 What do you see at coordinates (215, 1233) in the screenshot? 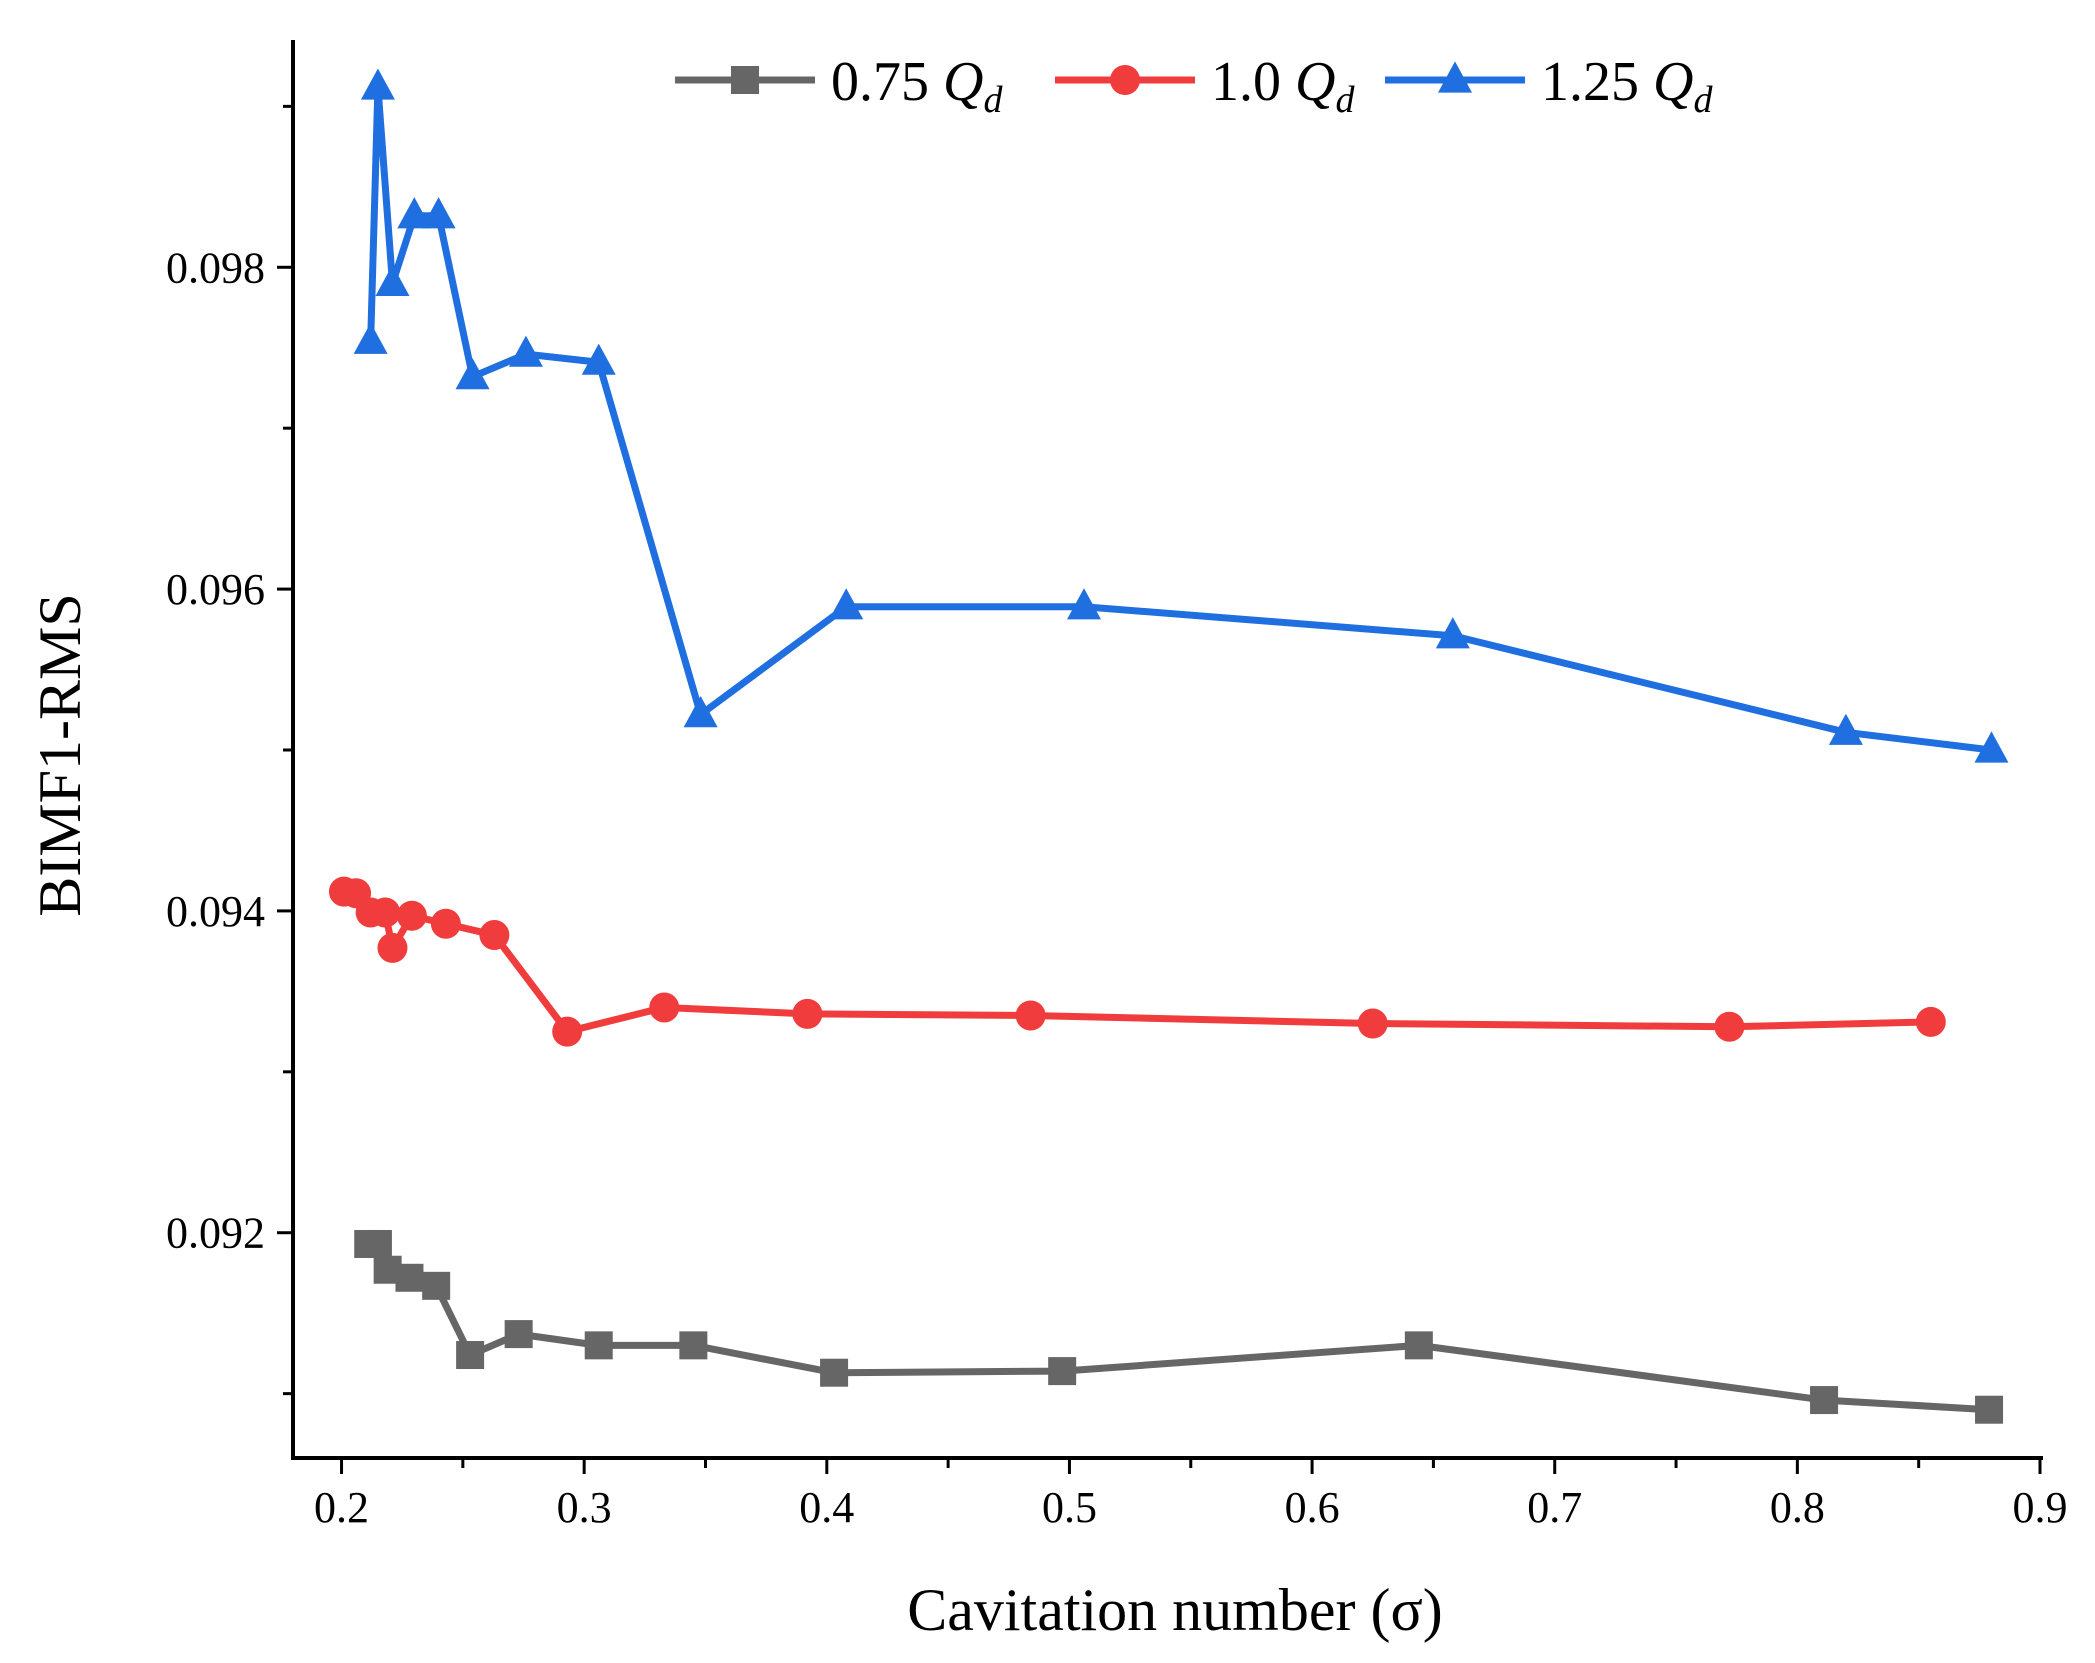
I see `y-tick-label: 0.092` at bounding box center [215, 1233].